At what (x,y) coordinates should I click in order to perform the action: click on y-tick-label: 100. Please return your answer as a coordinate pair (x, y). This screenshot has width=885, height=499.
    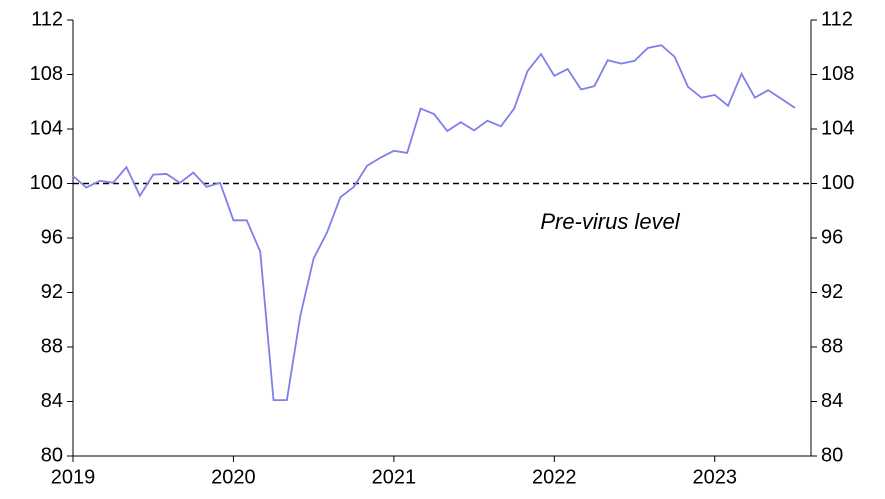
    Looking at the image, I should click on (46, 183).